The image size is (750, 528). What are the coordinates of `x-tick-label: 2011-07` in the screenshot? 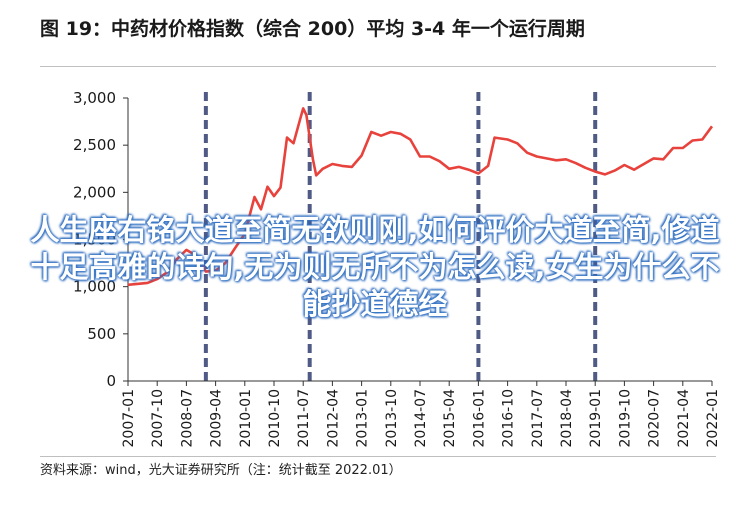 It's located at (304, 418).